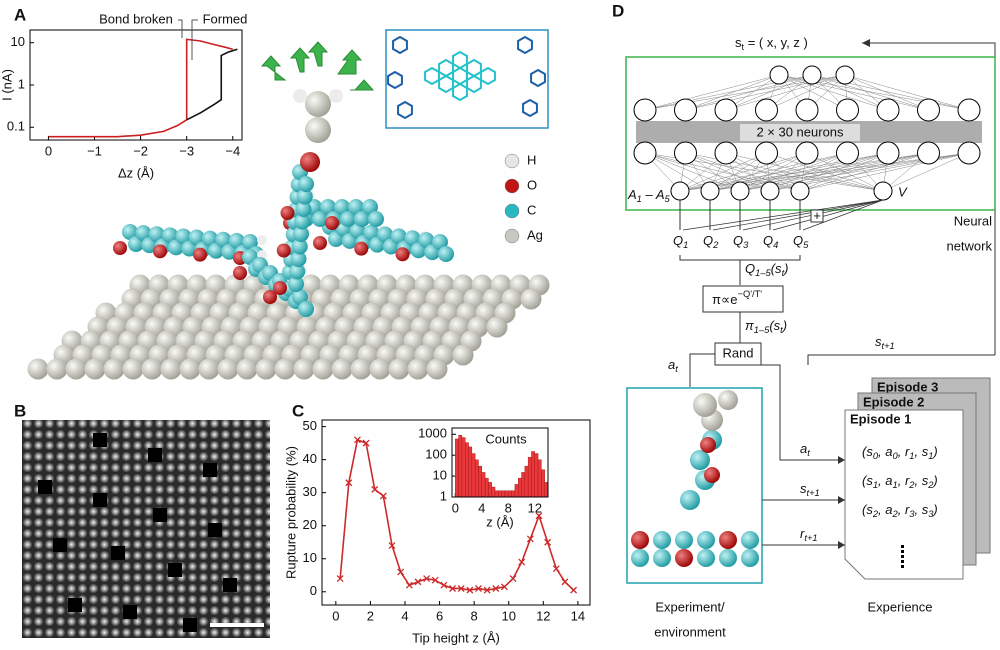 This screenshot has height=650, width=1000. What do you see at coordinates (930, 456) in the screenshot?
I see `text-segment: 1` at bounding box center [930, 456].